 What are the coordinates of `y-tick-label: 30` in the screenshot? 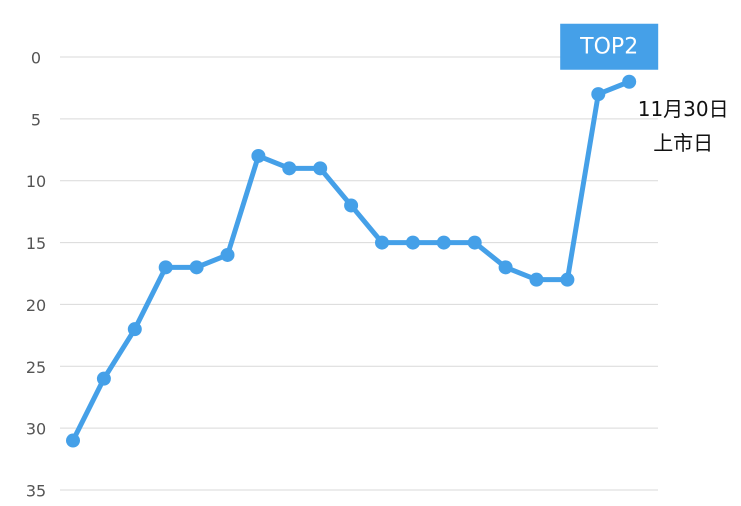 It's located at (36, 429).